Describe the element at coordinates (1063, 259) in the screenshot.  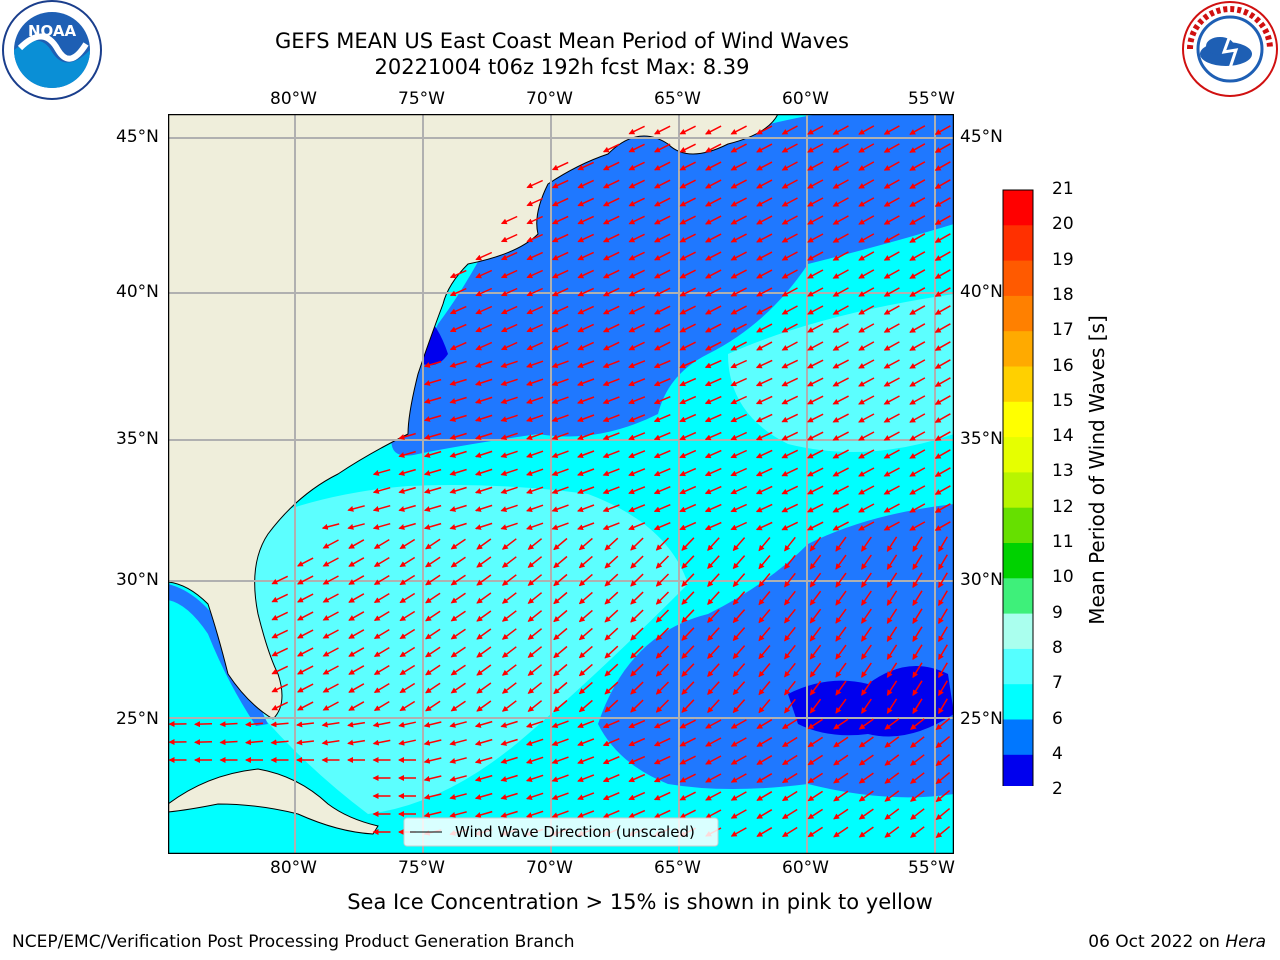
I see `colorbar-tick-label: 19` at that location.